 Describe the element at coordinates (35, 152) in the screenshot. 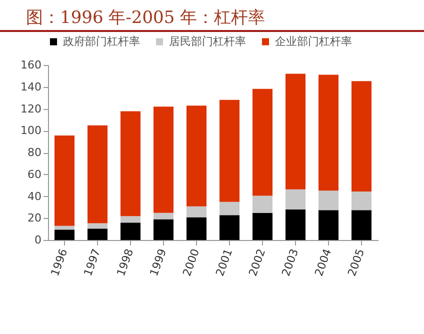

I see `y-tick-label: 80` at that location.